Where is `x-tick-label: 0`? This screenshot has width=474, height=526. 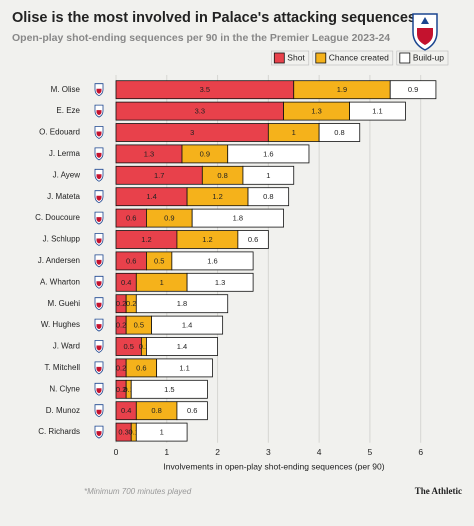
x-tick-label: 0 is located at coordinates (116, 452).